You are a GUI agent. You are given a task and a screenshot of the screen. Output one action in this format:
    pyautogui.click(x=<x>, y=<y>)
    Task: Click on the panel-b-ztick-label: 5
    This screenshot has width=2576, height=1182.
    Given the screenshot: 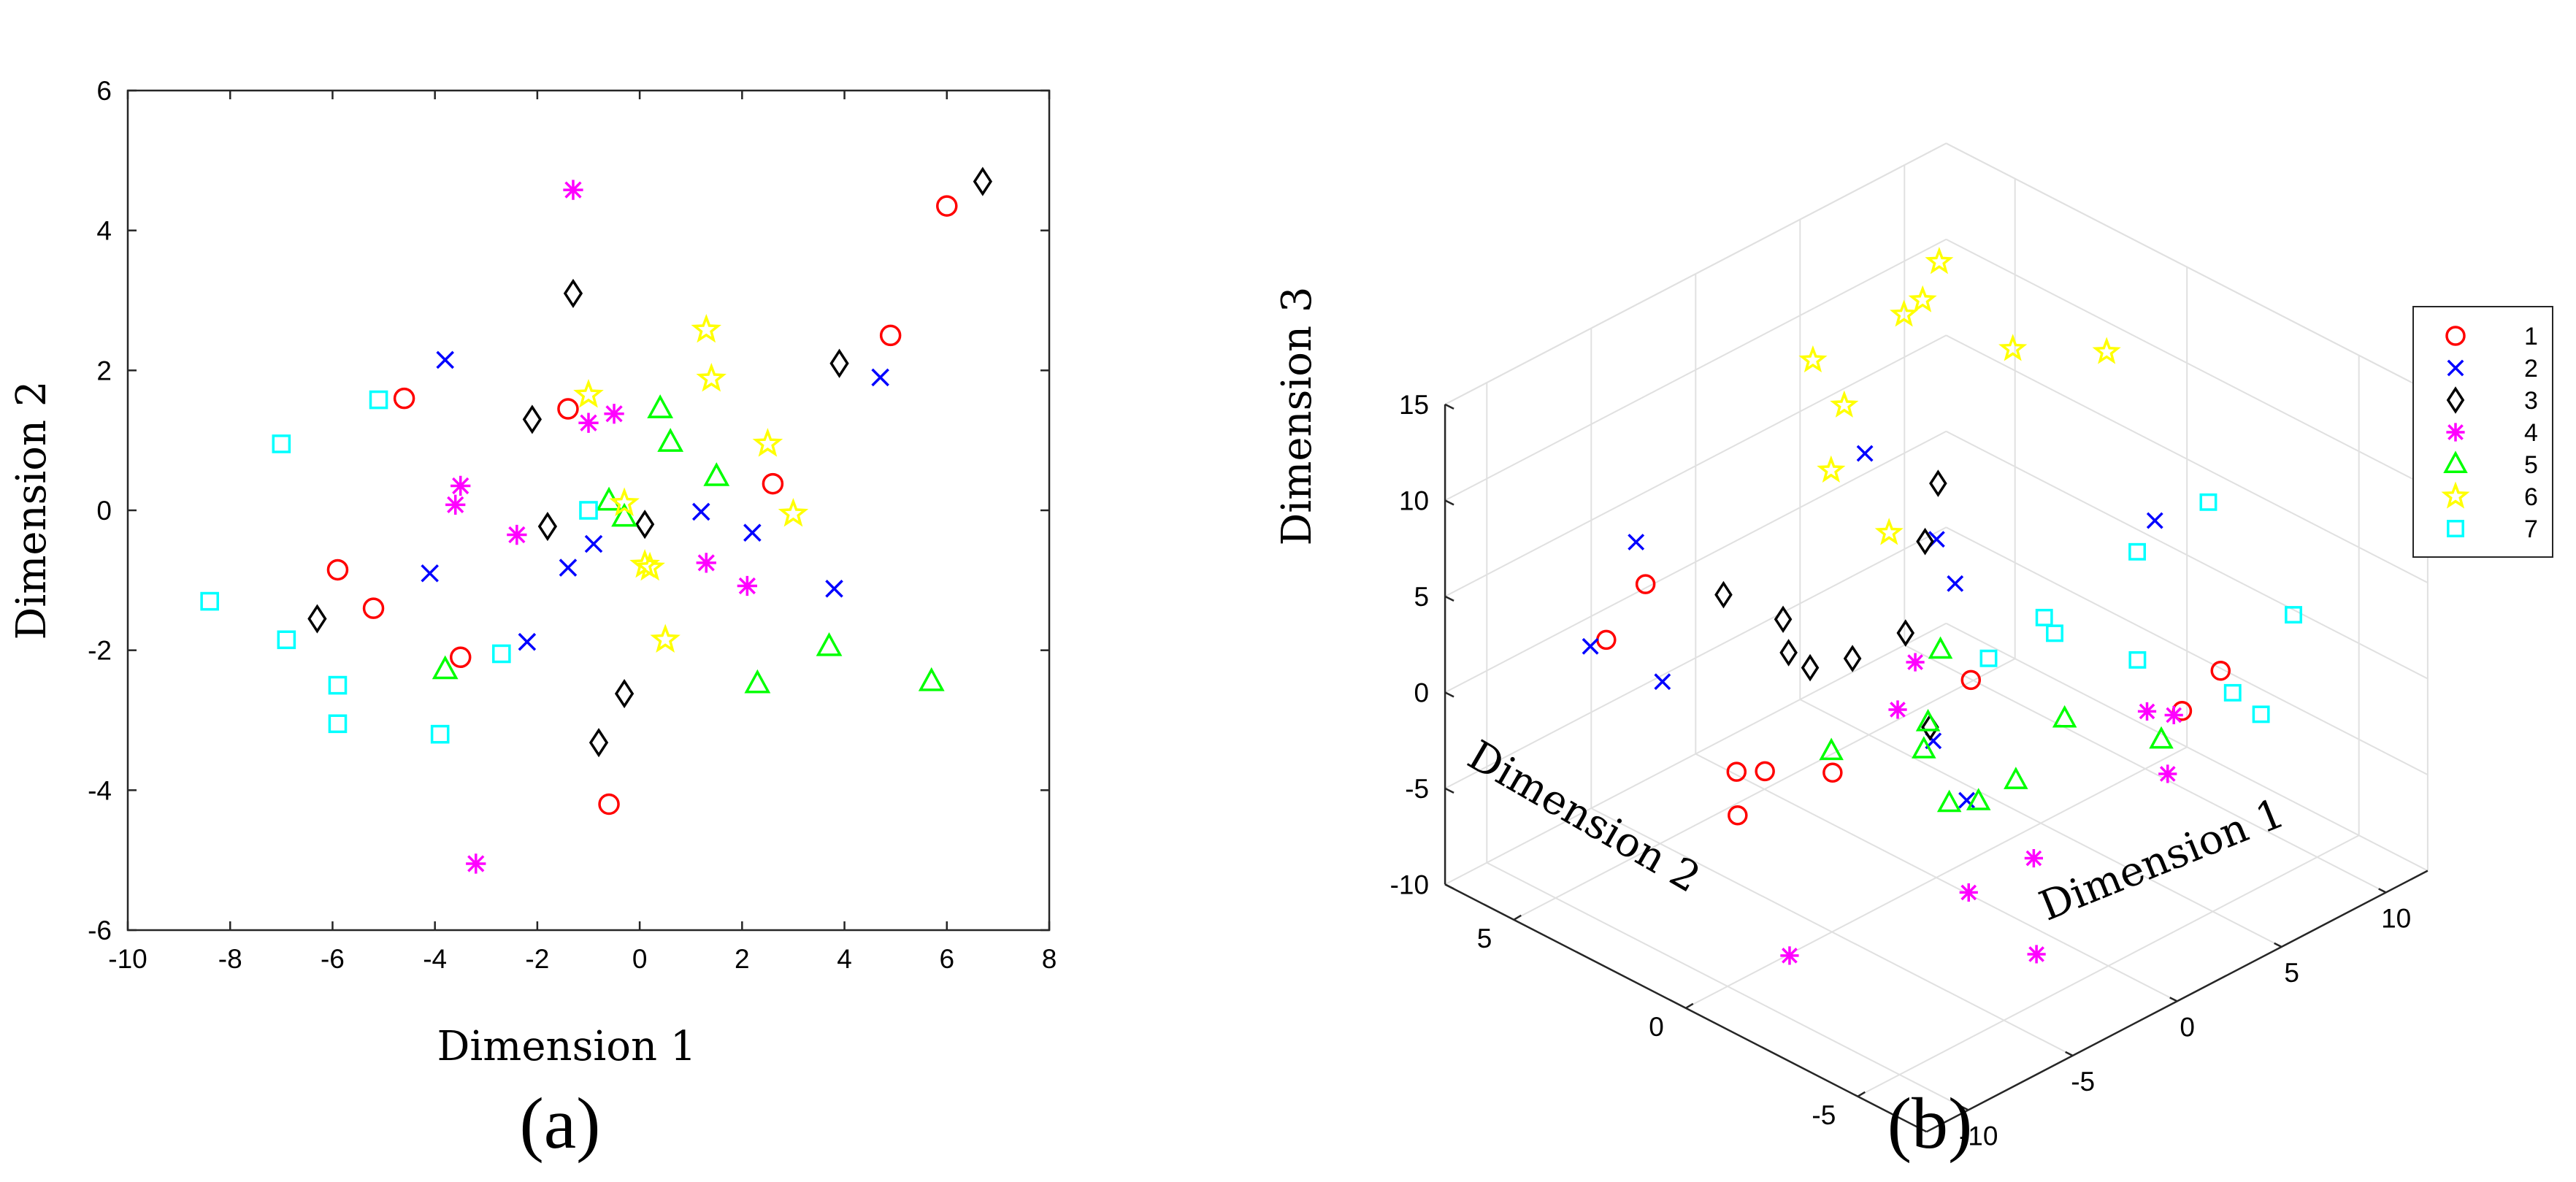 What is the action you would take?
    pyautogui.click(x=1422, y=597)
    